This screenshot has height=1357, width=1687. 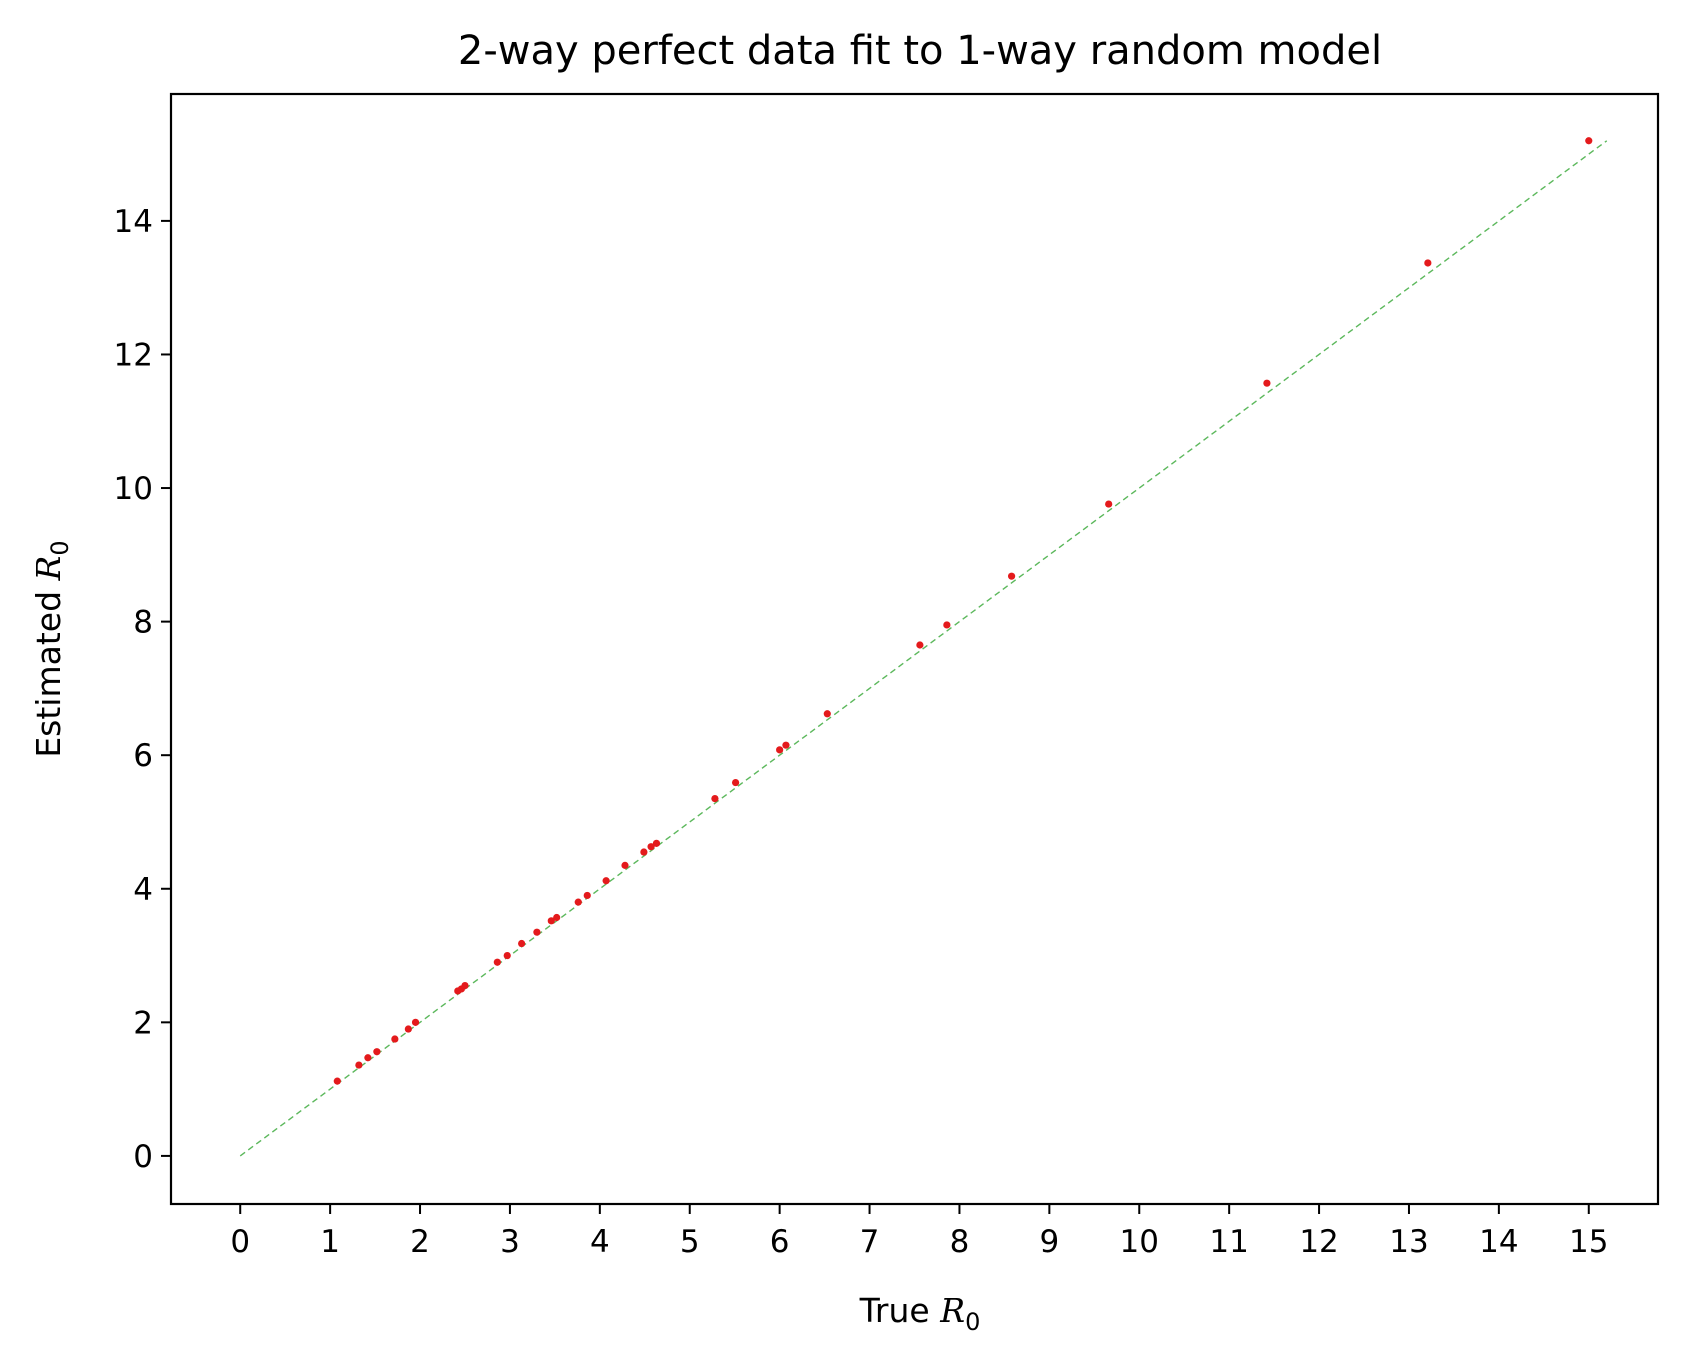 I want to click on y-axis-label: Estimated R0, so click(x=51, y=648).